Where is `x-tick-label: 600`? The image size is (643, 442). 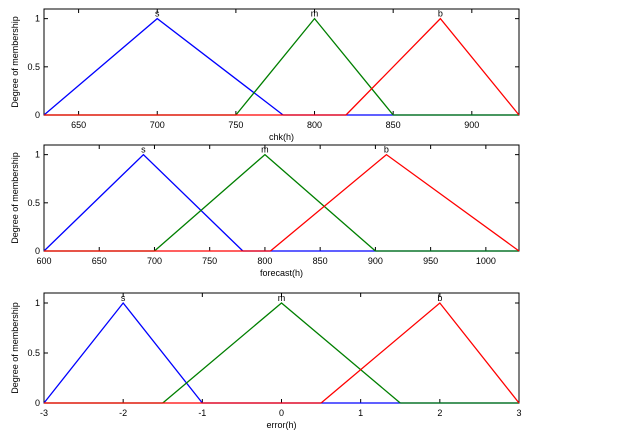 x-tick-label: 600 is located at coordinates (43, 261).